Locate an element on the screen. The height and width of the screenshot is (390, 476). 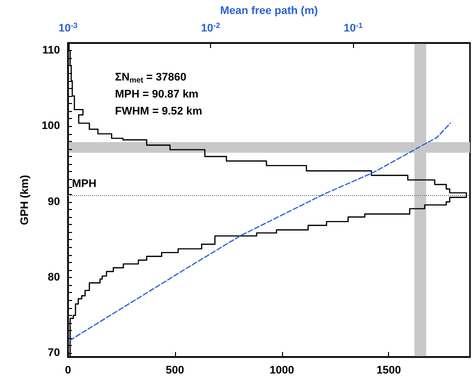
y-tick-label: 100 is located at coordinates (51, 126).